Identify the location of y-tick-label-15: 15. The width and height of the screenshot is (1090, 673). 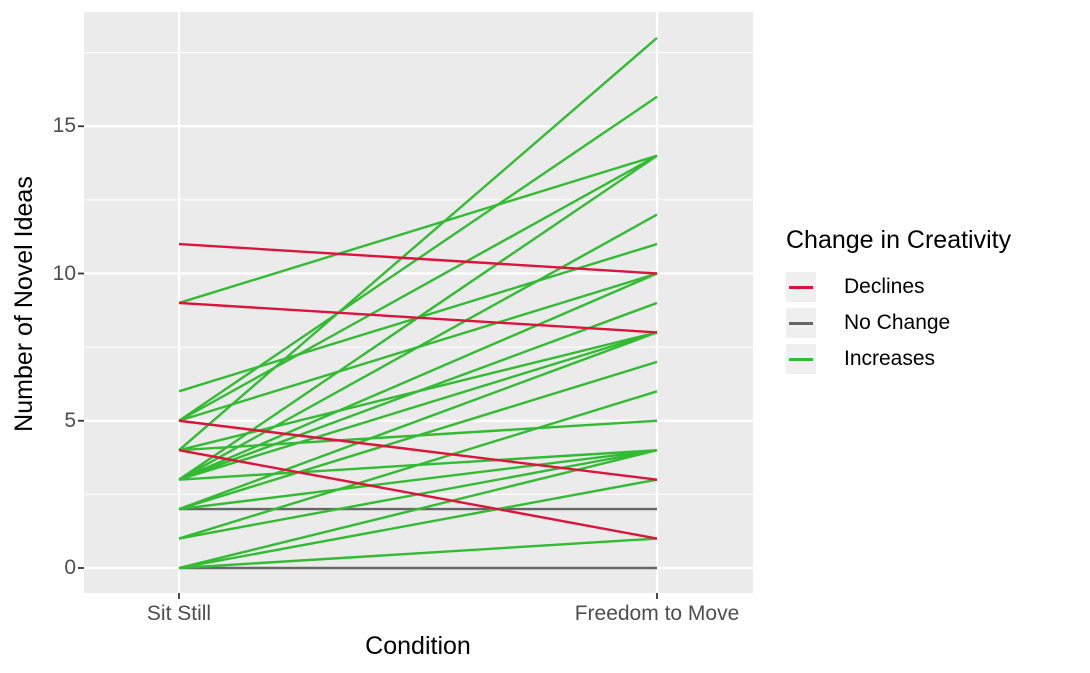
(64, 125).